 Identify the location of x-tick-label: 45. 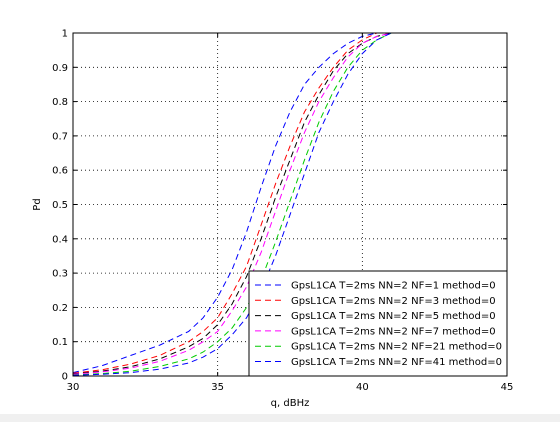
(507, 387).